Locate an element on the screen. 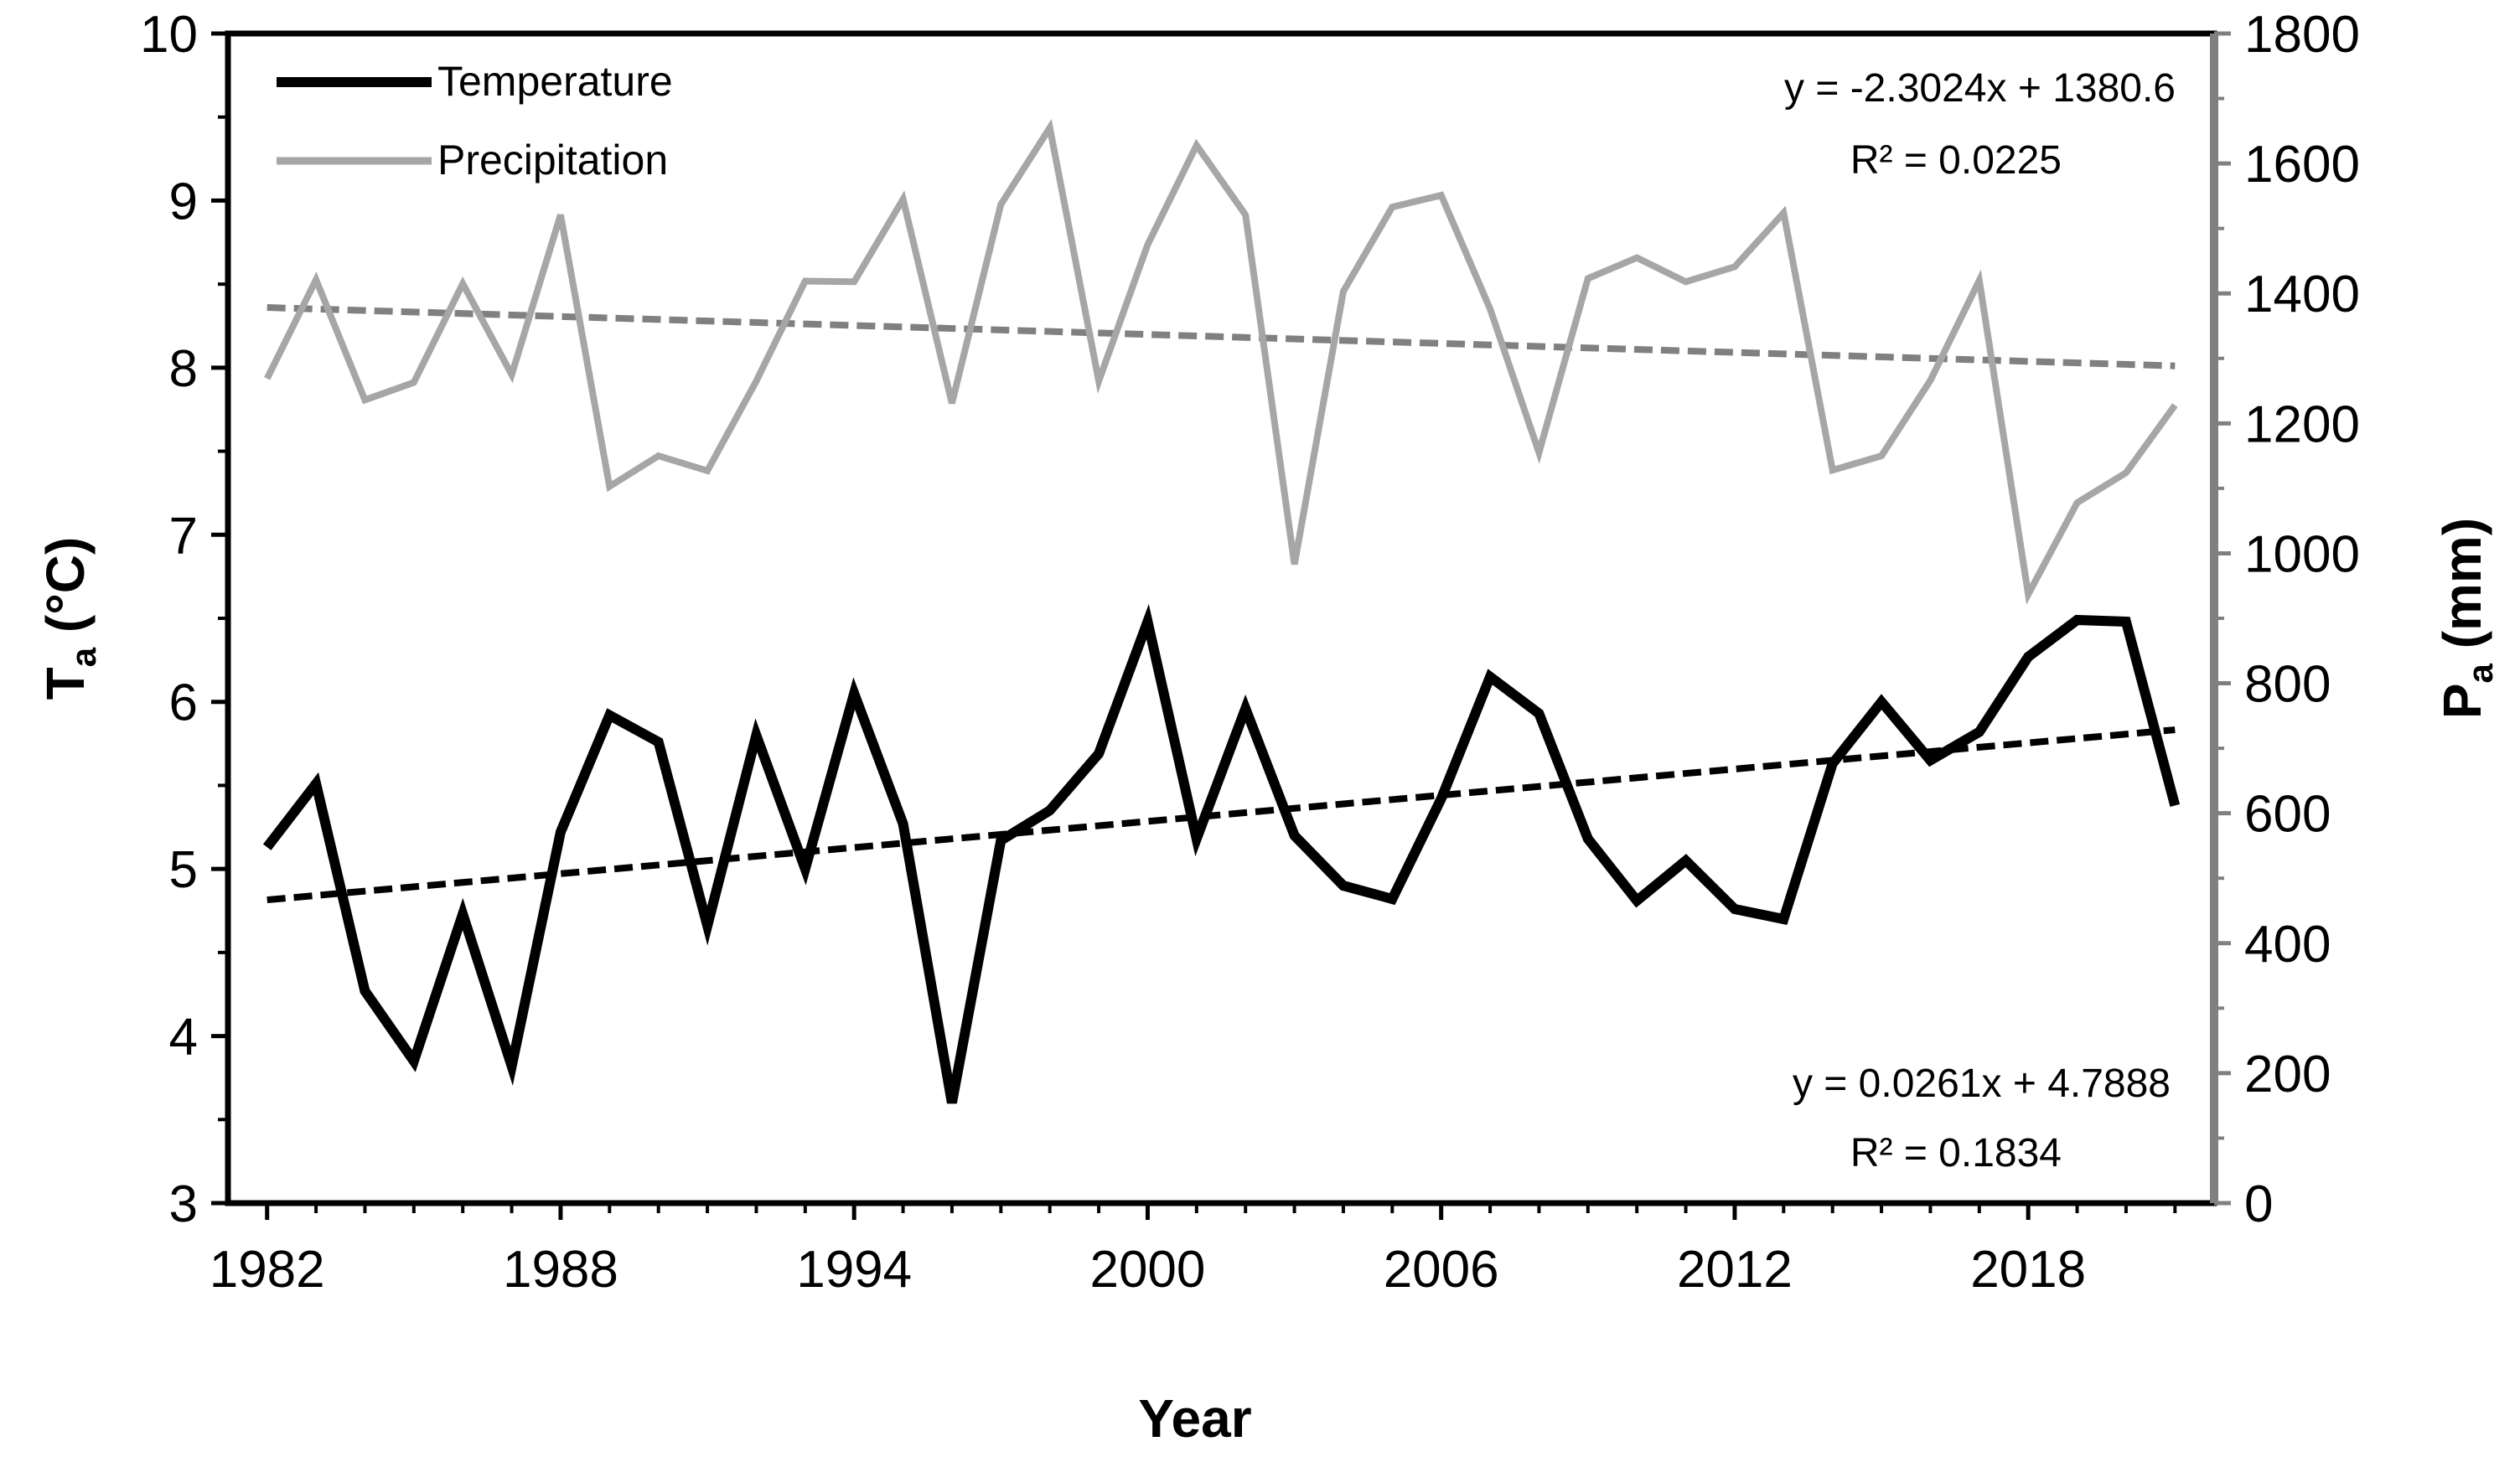 This screenshot has width=2520, height=1462. left-y-axis-title-unit: (°C) is located at coordinates (65, 592).